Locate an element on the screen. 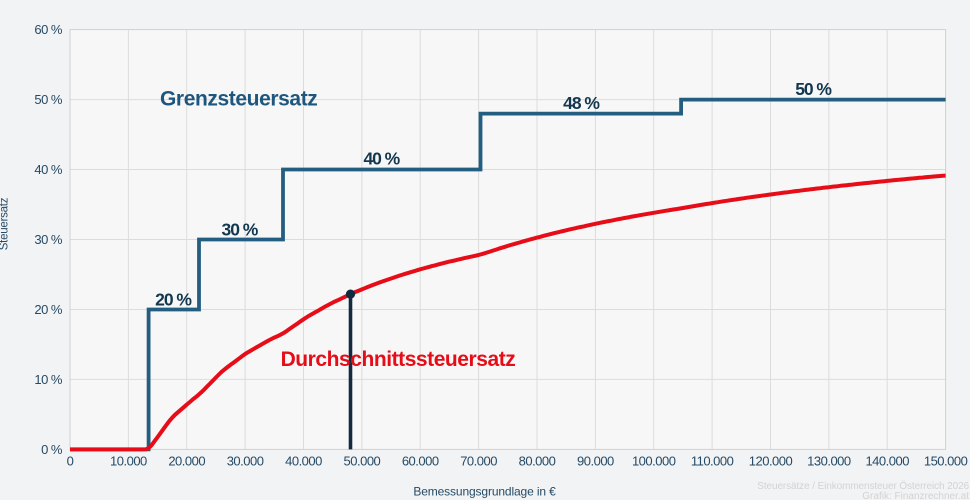 This screenshot has height=500, width=970. svg-text: 0 is located at coordinates (70, 461).